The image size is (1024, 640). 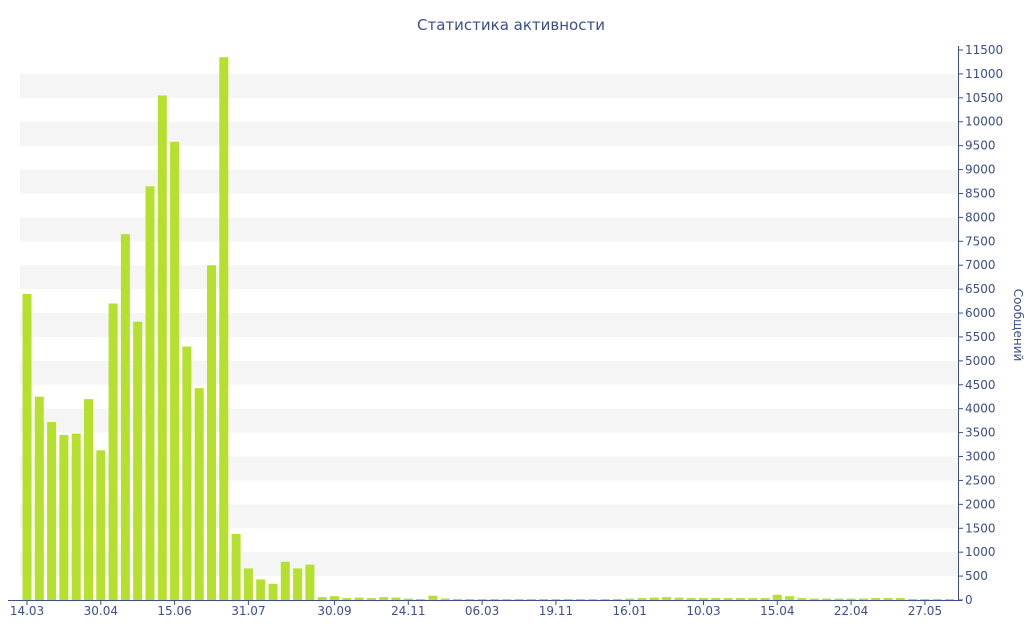 I want to click on y-tick-label: 5500, so click(x=980, y=337).